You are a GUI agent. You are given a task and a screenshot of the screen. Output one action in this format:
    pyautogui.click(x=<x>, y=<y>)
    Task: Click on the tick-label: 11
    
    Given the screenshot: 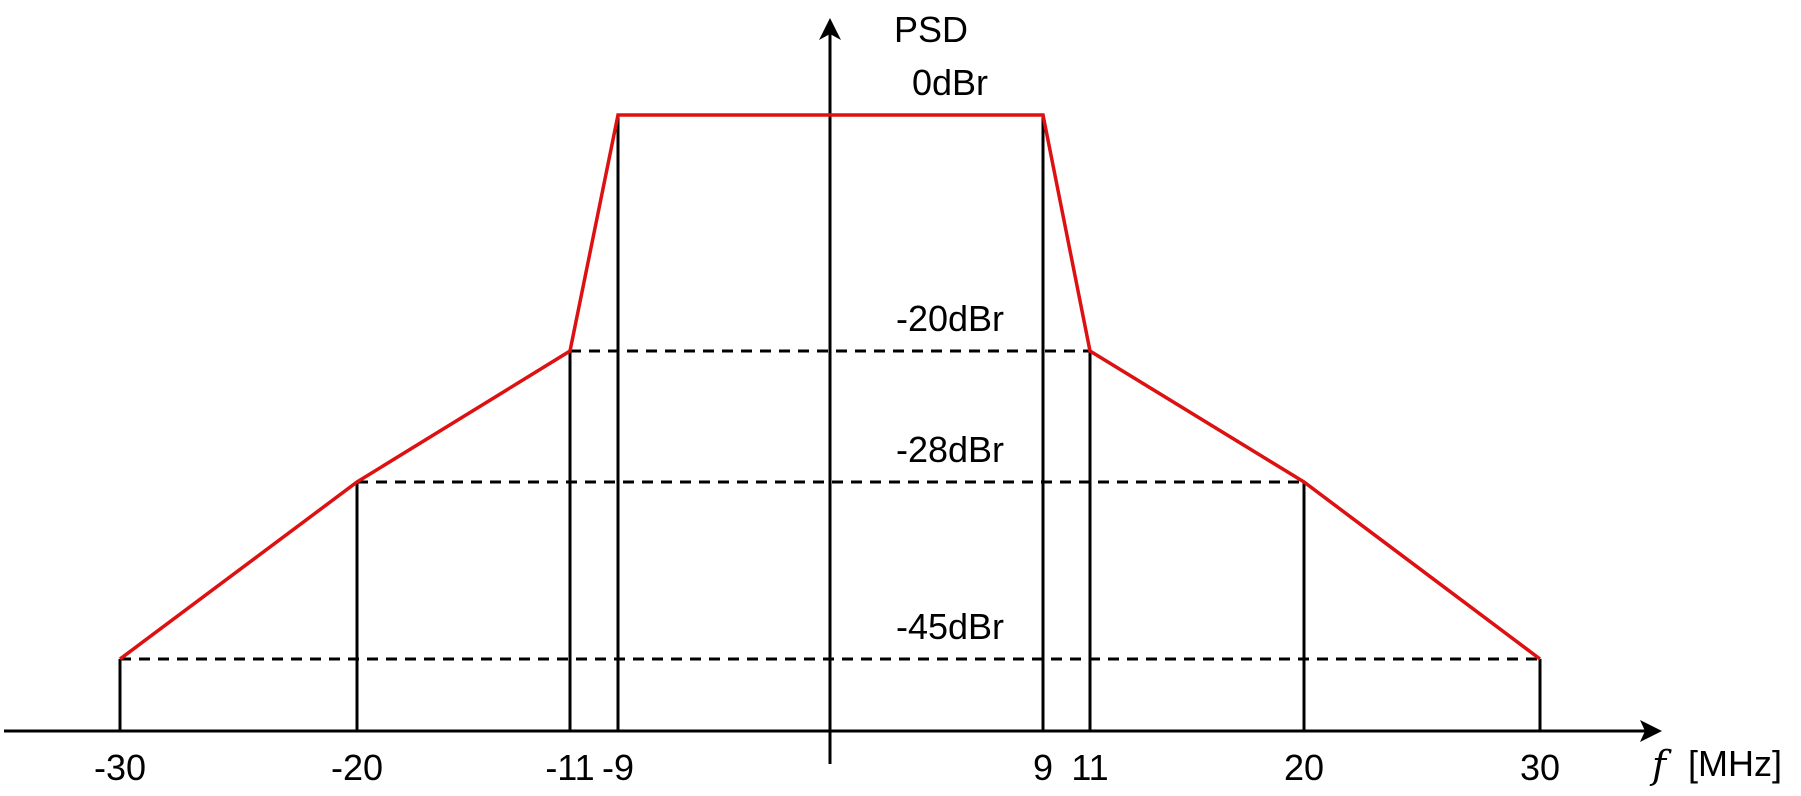 What is the action you would take?
    pyautogui.click(x=1089, y=767)
    